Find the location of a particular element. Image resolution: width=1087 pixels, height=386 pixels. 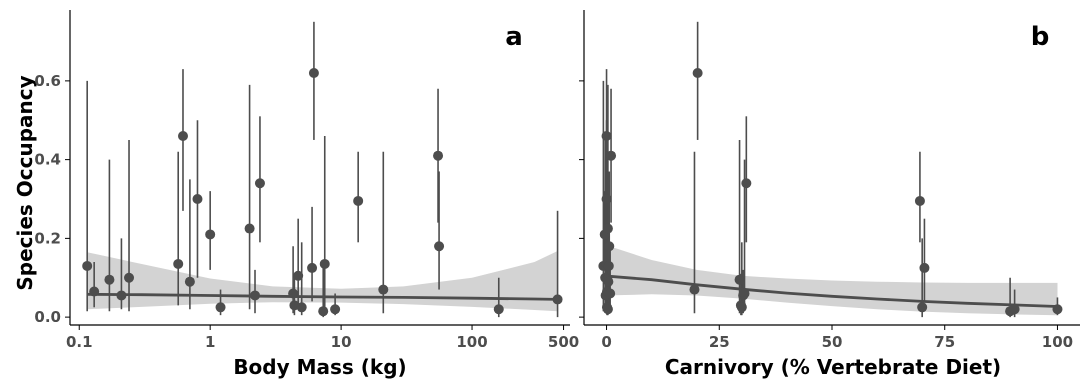

y-tick-label: 0.0 is located at coordinates (47, 317).